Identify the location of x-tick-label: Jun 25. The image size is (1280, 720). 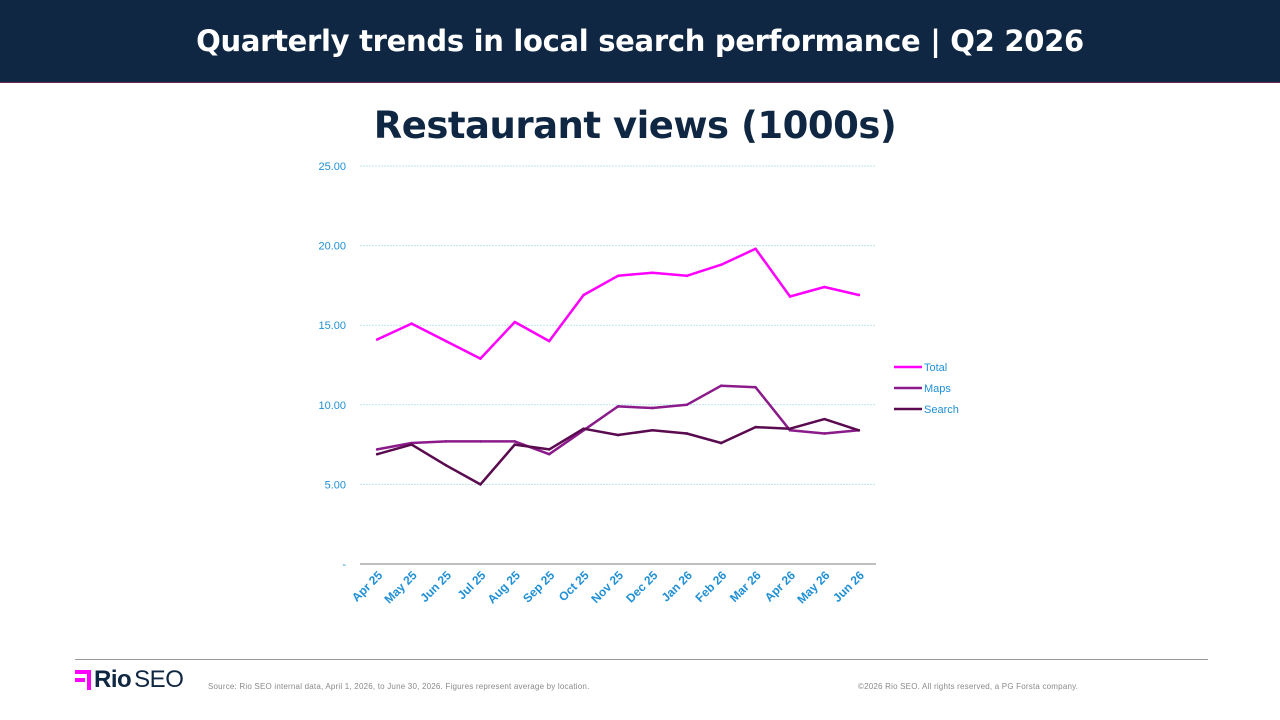
(435, 586).